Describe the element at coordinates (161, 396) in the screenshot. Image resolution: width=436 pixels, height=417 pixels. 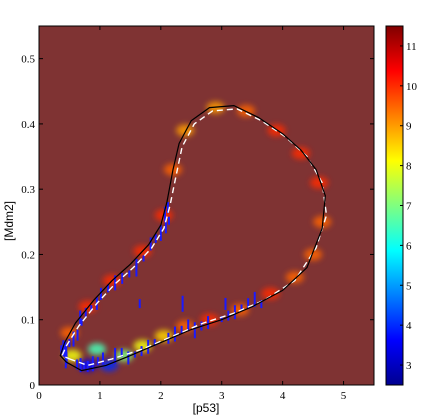
I see `x-tick-label: 2` at that location.